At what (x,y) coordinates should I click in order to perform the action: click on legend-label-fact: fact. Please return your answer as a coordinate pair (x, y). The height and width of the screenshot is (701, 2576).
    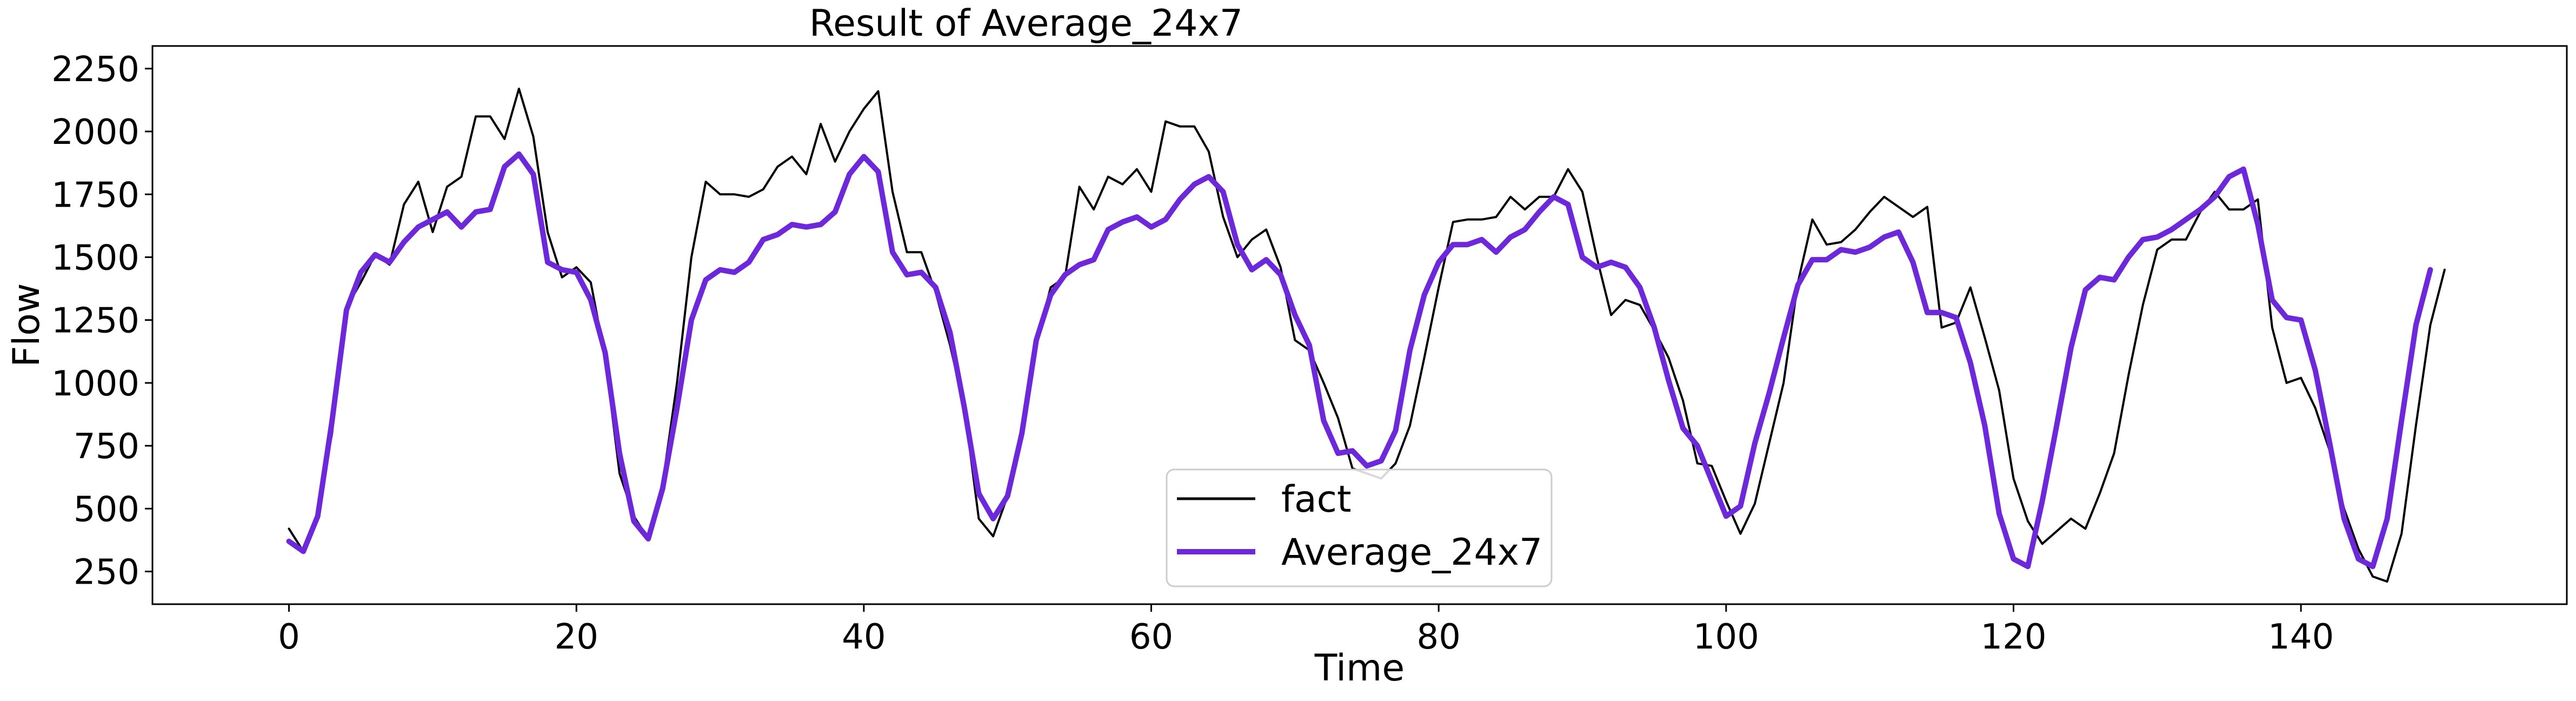
    Looking at the image, I should click on (1316, 500).